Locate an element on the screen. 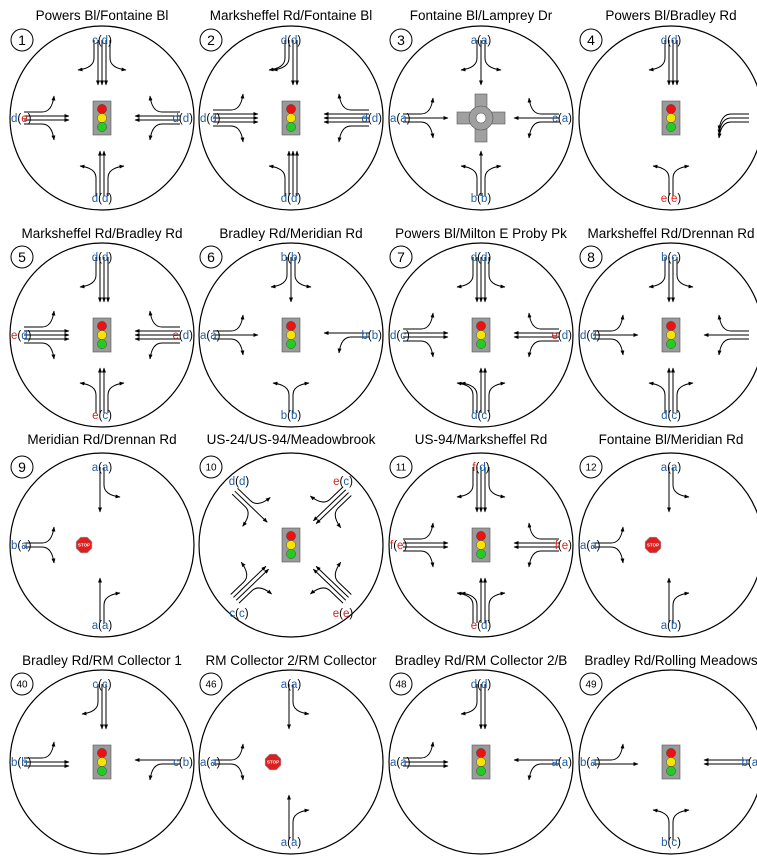 The width and height of the screenshot is (757, 857). intersection-title: Marksheffel Rd/Drennan Rd is located at coordinates (670, 233).